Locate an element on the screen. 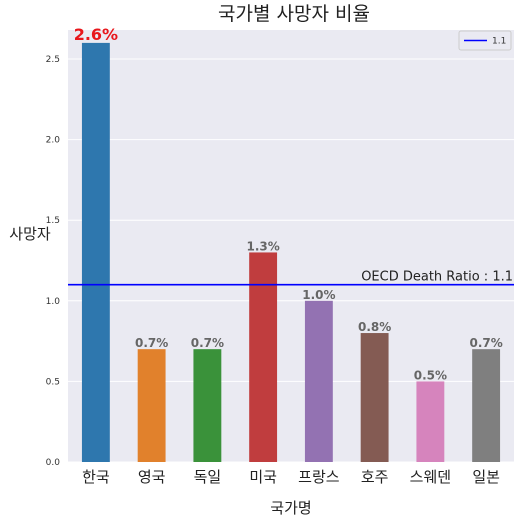 The width and height of the screenshot is (521, 526). data-label: 2.6% is located at coordinates (96, 34).